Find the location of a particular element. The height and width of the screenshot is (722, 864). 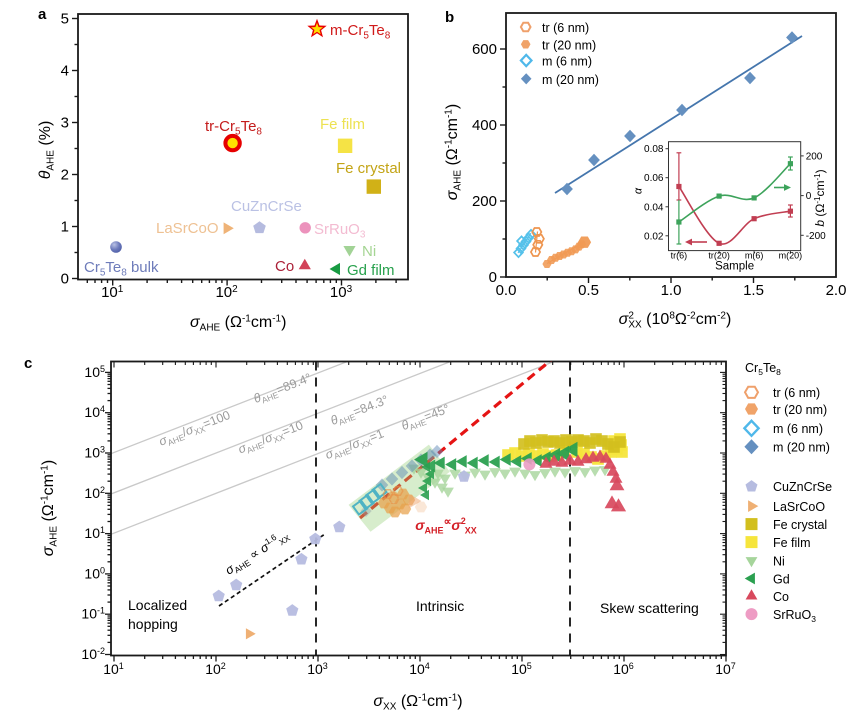

svg-text:σ2XX (108Ω-2cm-2): σ2 XX (108Ω-2cm-2) is located at coordinates (675, 321).